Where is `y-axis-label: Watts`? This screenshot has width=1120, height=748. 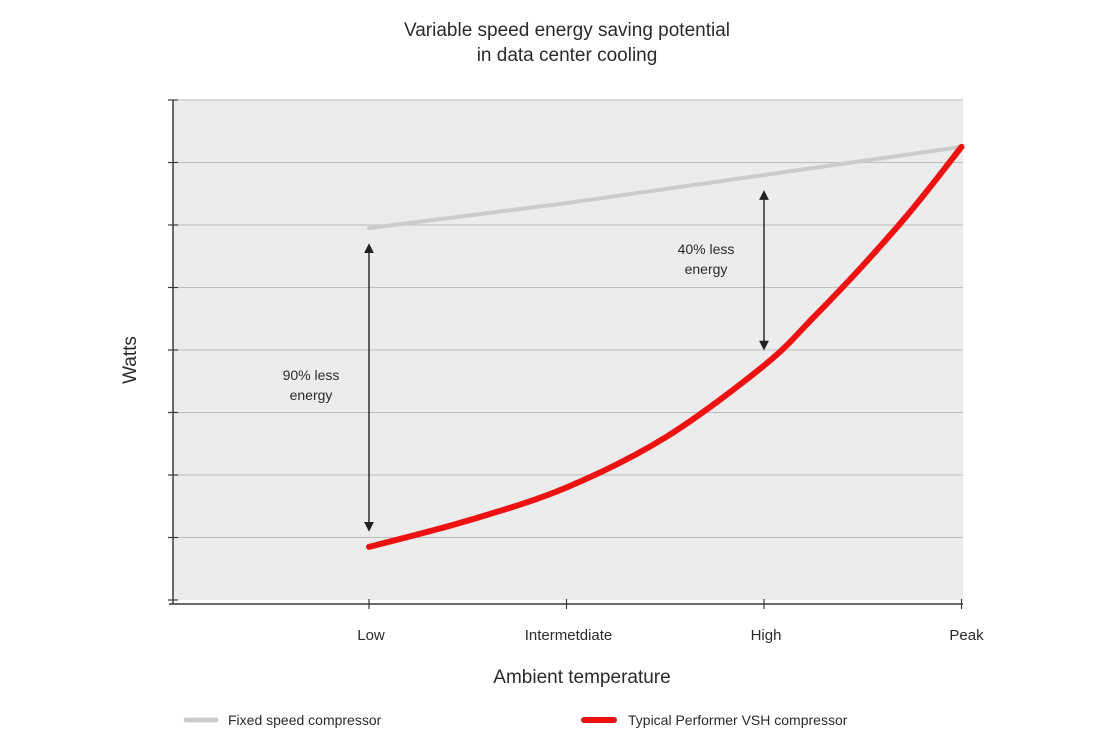
y-axis-label: Watts is located at coordinates (130, 360).